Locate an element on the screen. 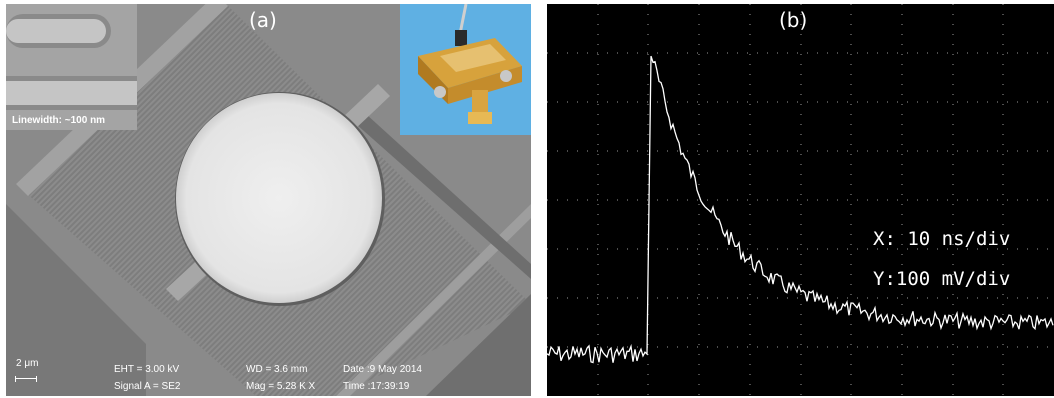  x-scale-readout: X: 10 ns/div is located at coordinates (942, 239).